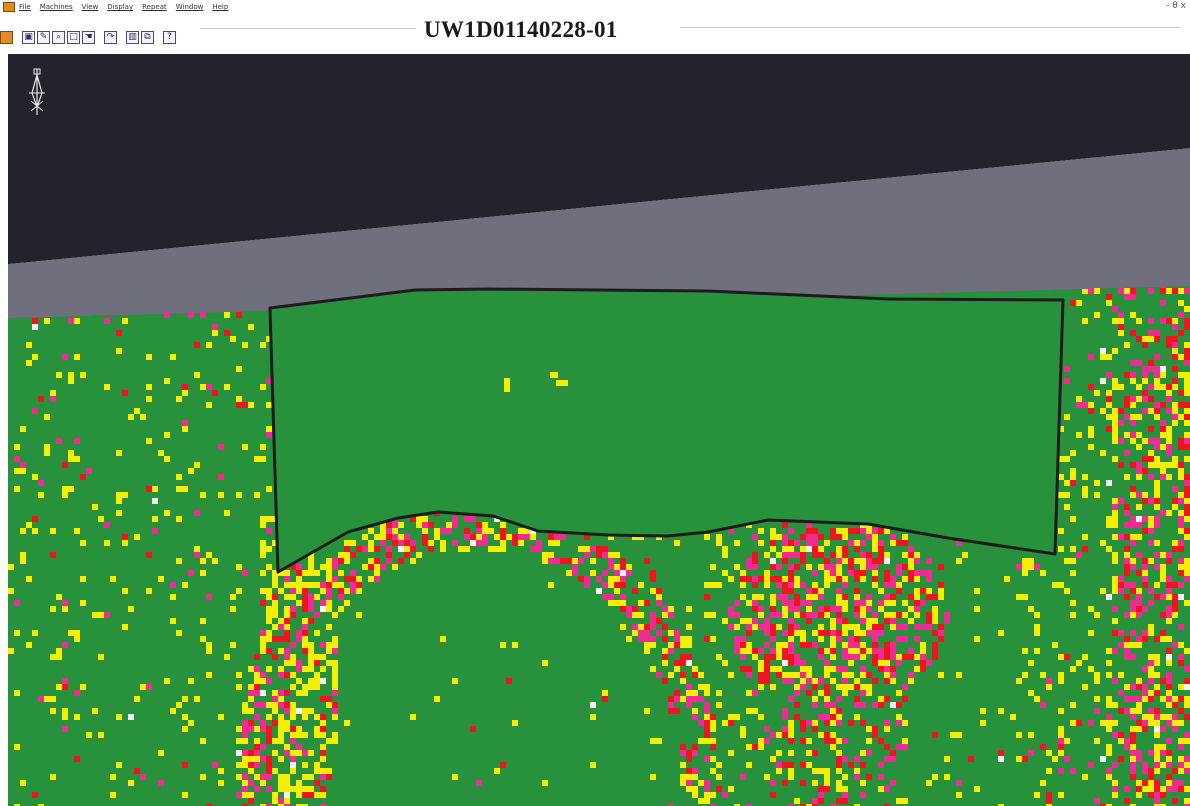 The width and height of the screenshot is (1190, 806). What do you see at coordinates (9, 7) in the screenshot?
I see `app-logo-icon` at bounding box center [9, 7].